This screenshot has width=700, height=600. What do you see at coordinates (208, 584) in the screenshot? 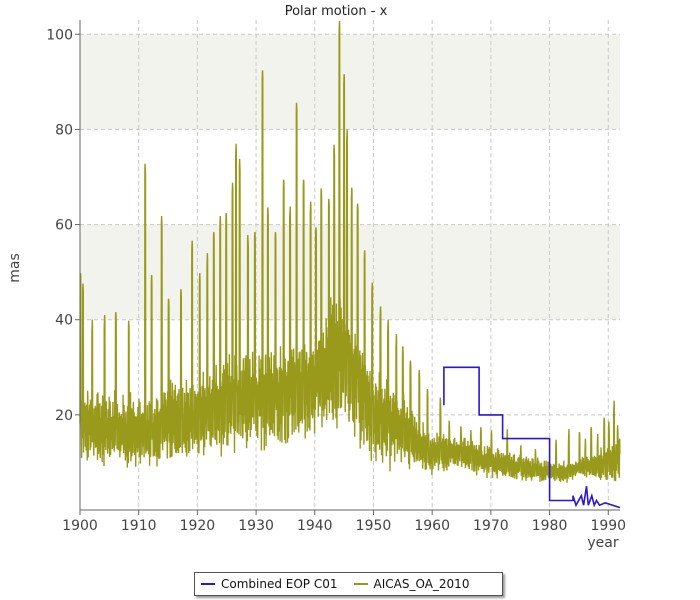
I see `legend-swatch-combined-eop` at bounding box center [208, 584].